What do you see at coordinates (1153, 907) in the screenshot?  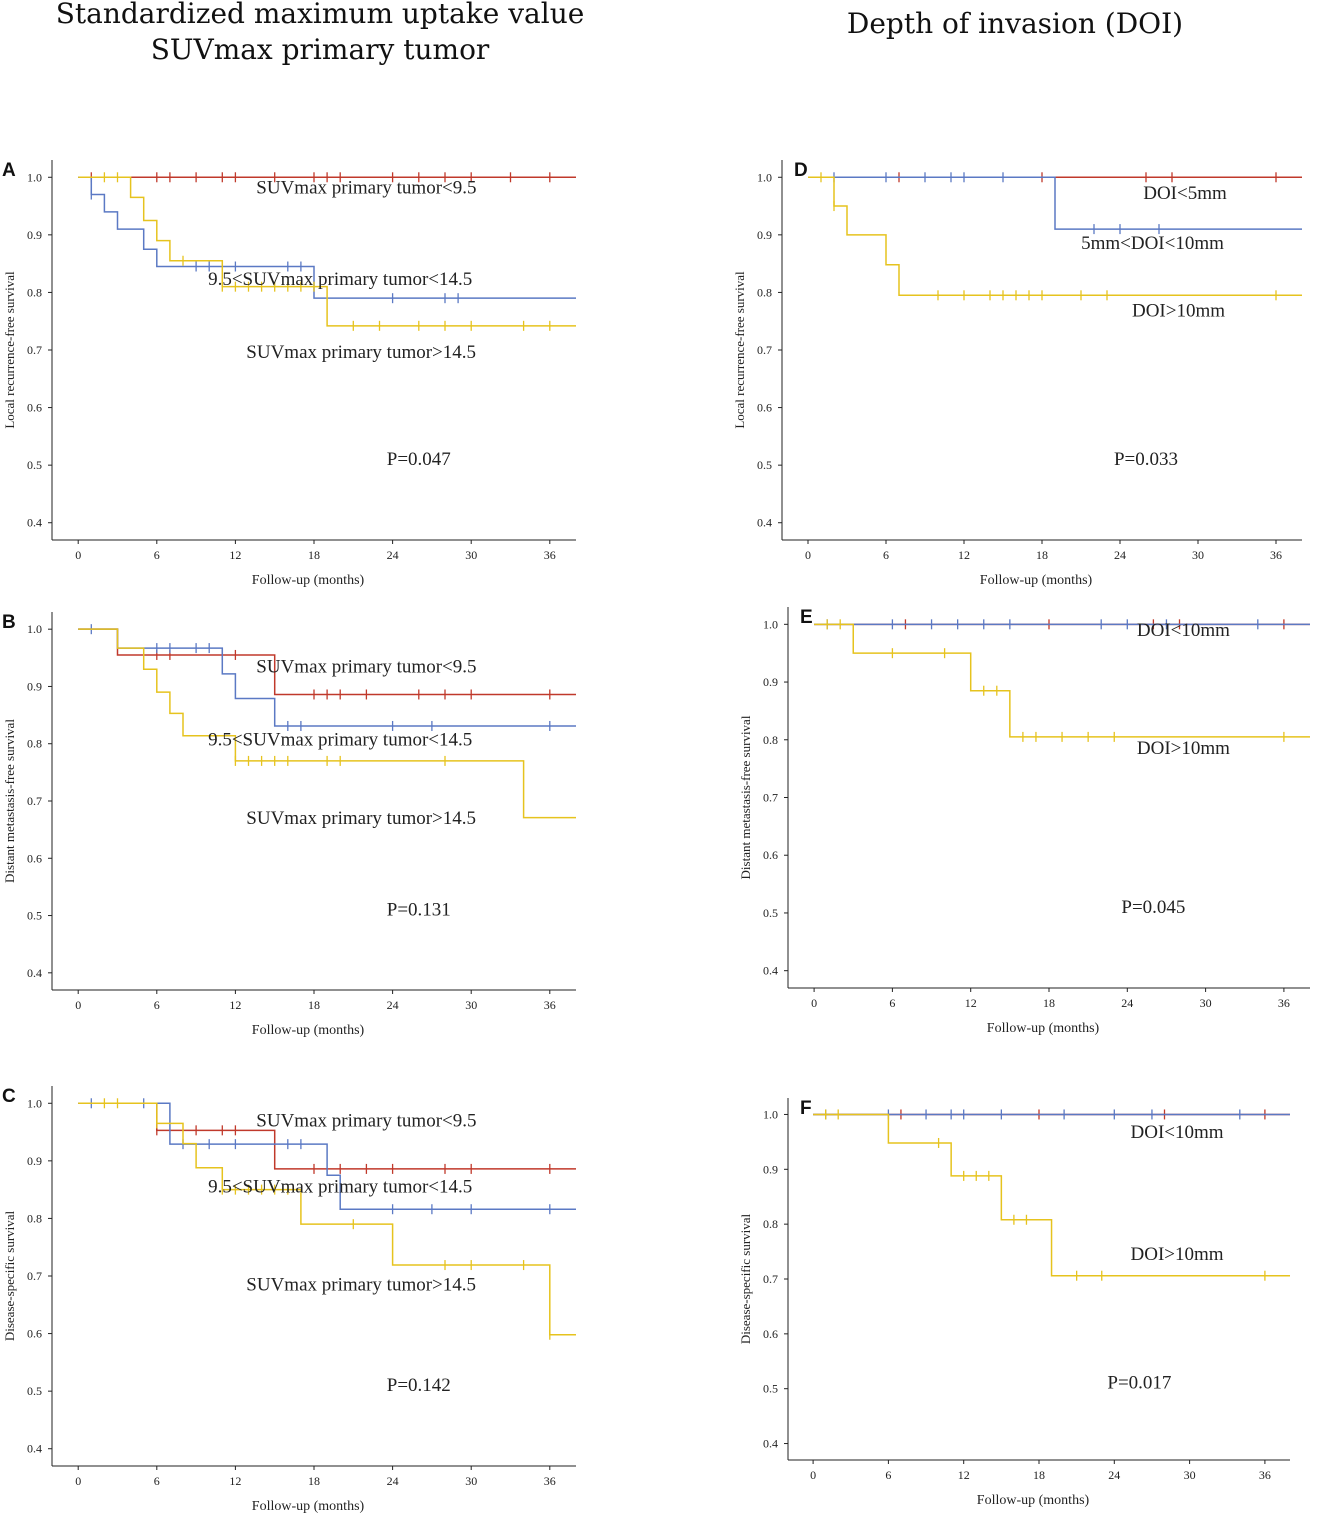 I see `p-value-label: P=0.045` at bounding box center [1153, 907].